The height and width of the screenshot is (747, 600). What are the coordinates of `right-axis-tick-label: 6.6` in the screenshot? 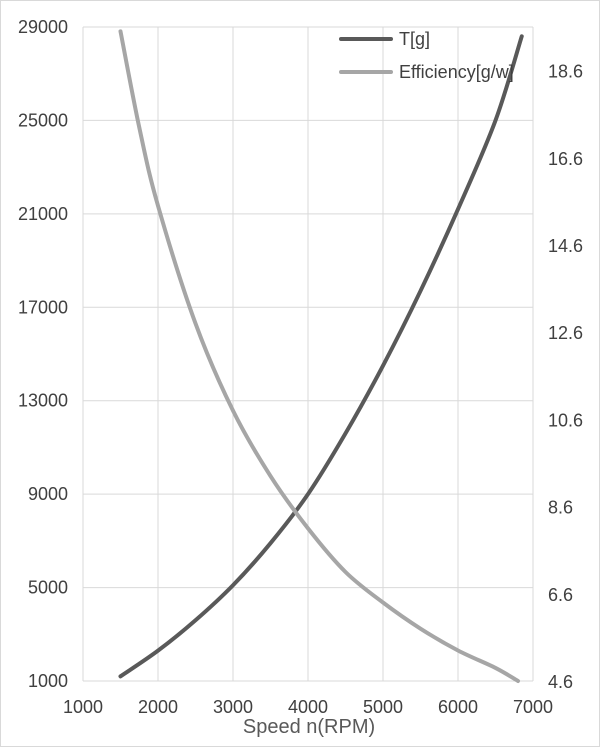 It's located at (560, 595).